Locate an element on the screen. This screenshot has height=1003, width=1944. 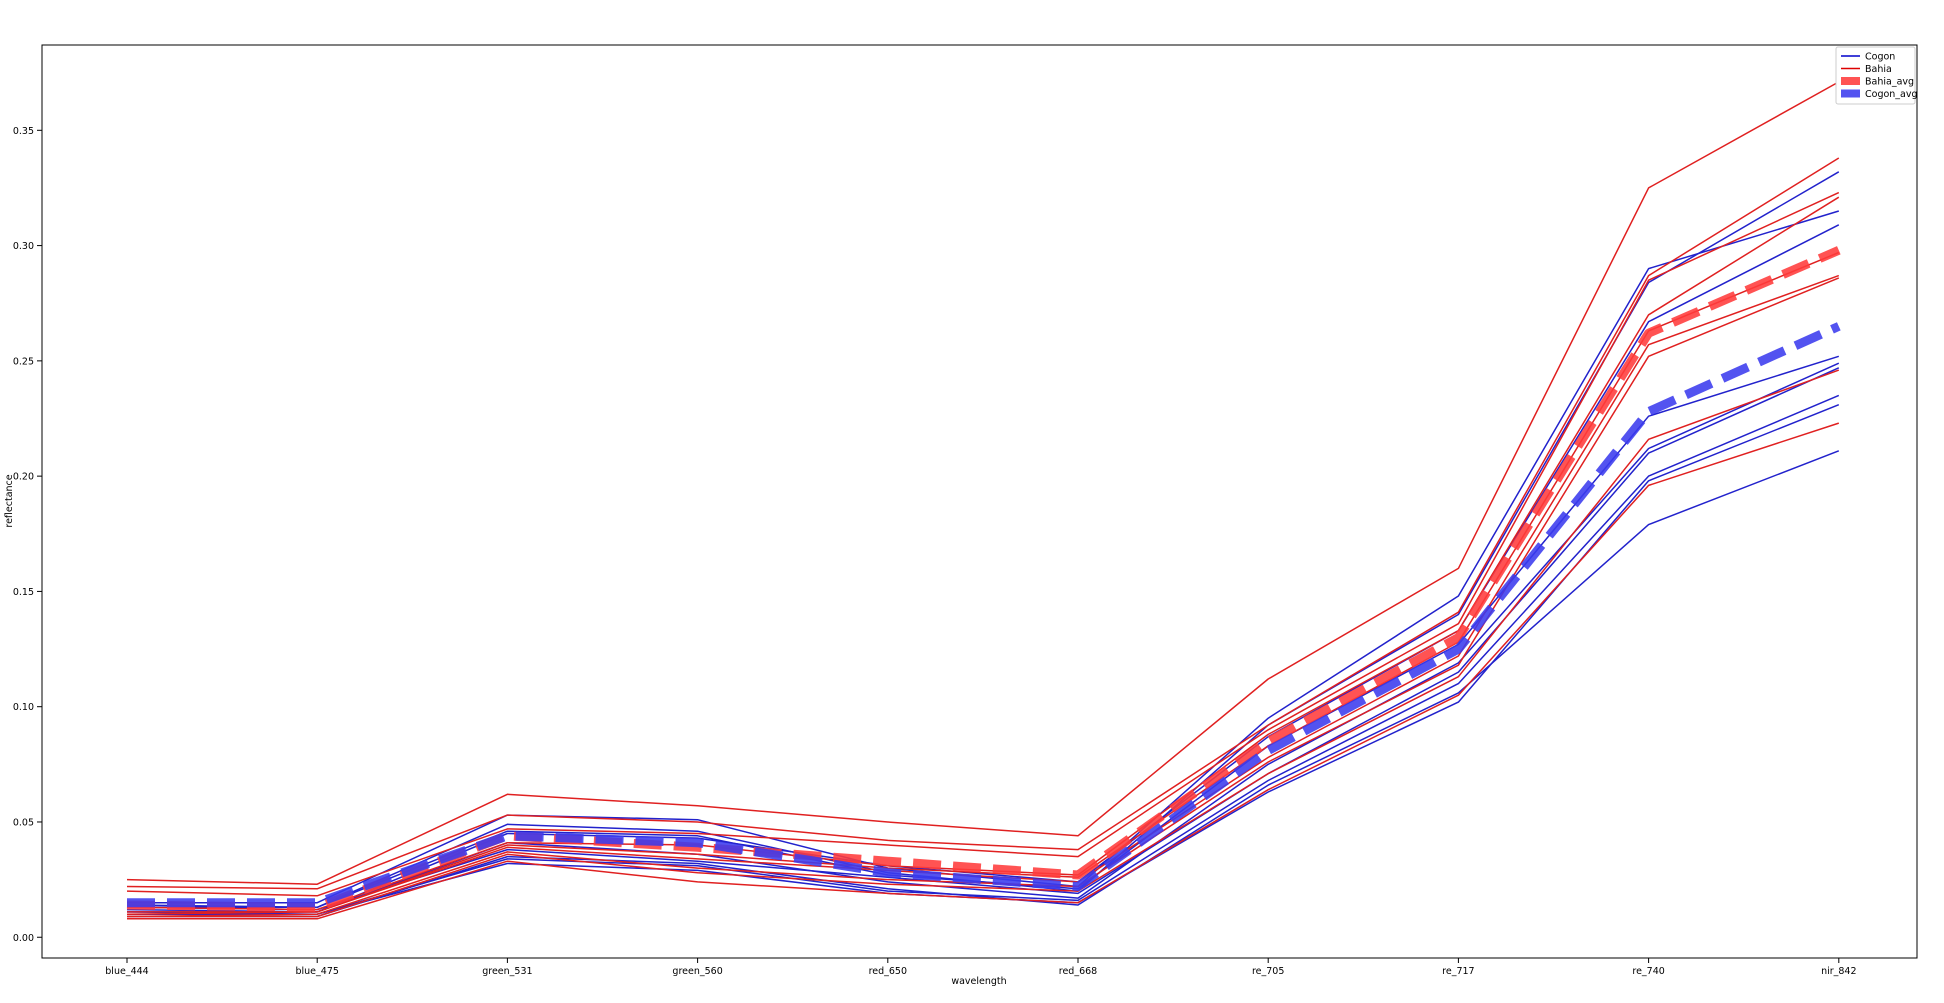
x-tick-label: red_650 is located at coordinates (888, 971).